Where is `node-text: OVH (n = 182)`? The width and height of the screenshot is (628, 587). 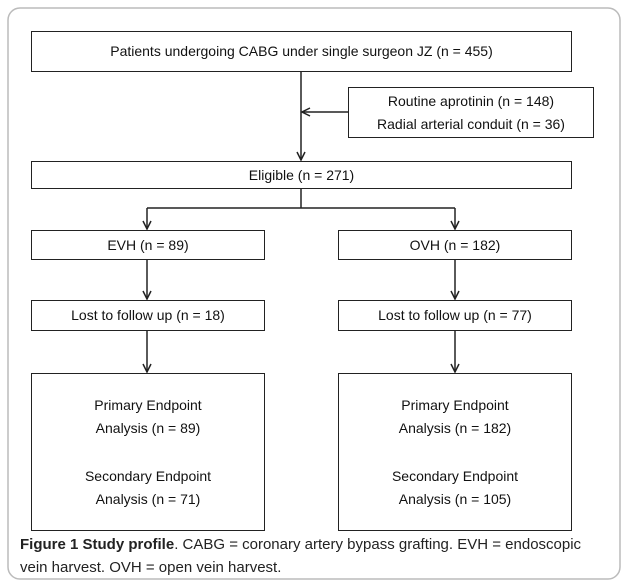 node-text: OVH (n = 182) is located at coordinates (455, 244).